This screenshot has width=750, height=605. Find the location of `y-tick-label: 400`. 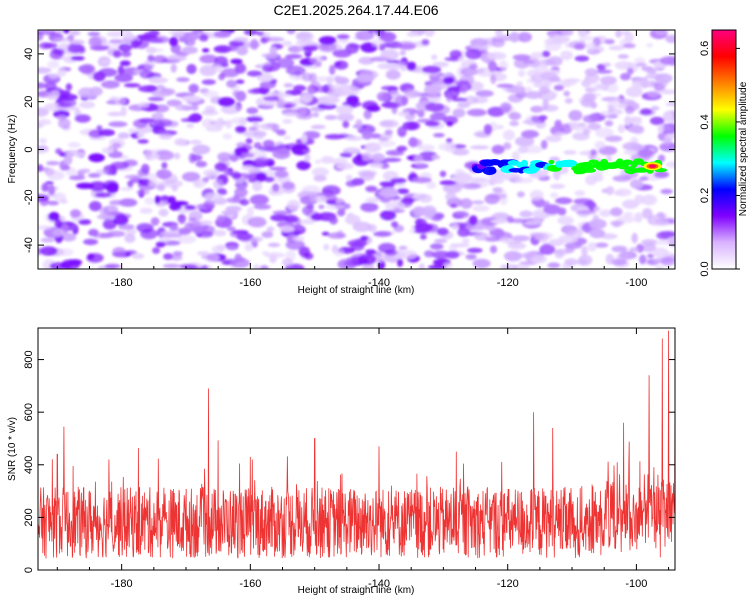

y-tick-label: 400 is located at coordinates (29, 465).